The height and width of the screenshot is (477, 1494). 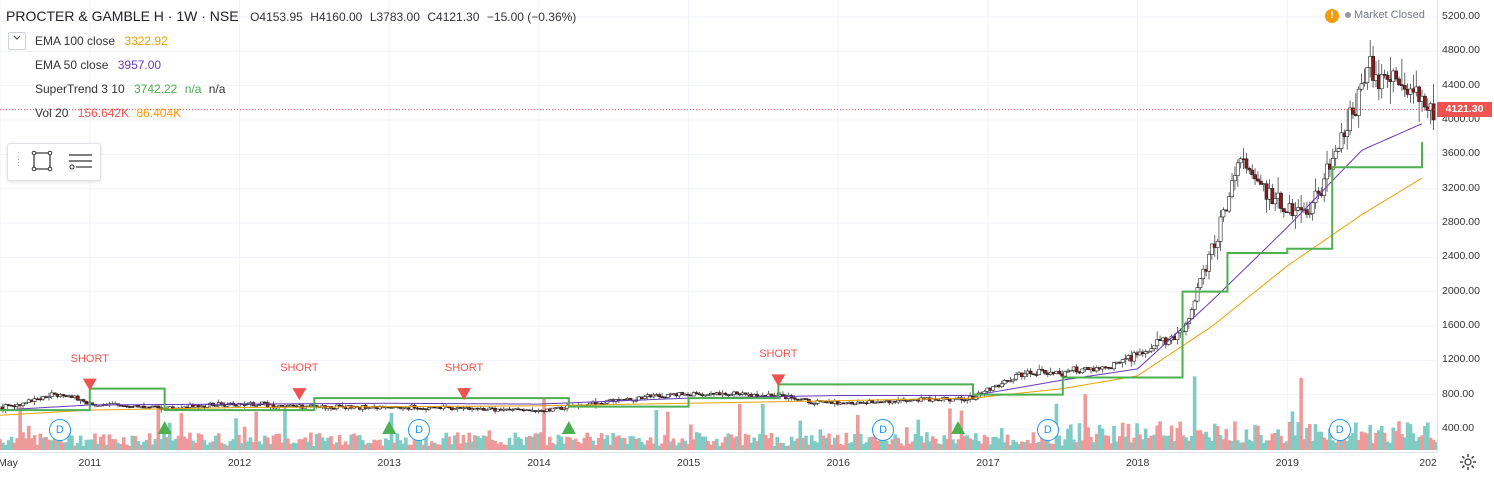 I want to click on price-axis, so click(x=1465, y=226).